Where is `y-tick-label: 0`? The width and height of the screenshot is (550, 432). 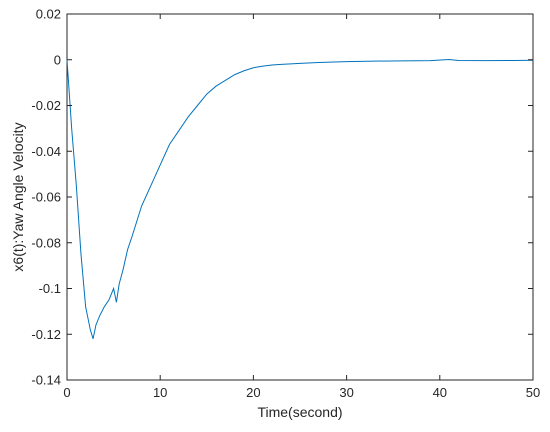 y-tick-label: 0 is located at coordinates (57, 59).